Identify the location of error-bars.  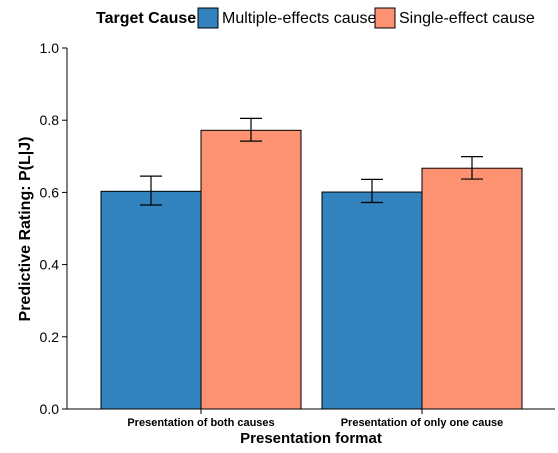
(311, 161).